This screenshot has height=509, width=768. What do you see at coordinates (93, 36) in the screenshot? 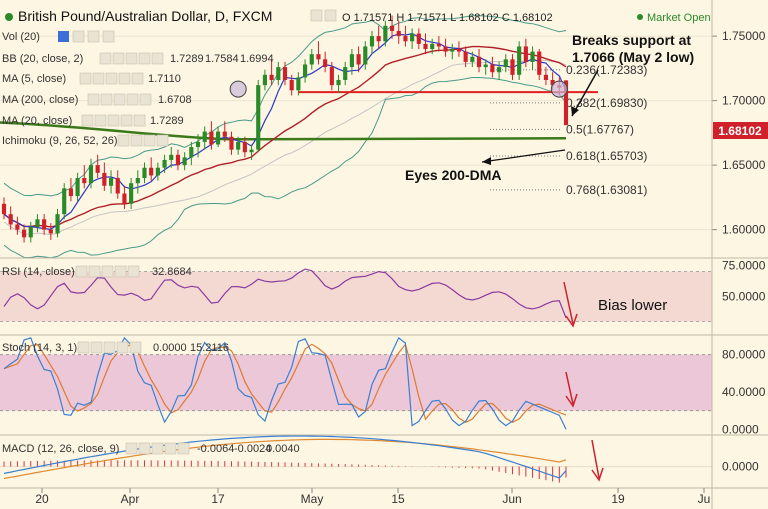
I see `close-icon` at bounding box center [93, 36].